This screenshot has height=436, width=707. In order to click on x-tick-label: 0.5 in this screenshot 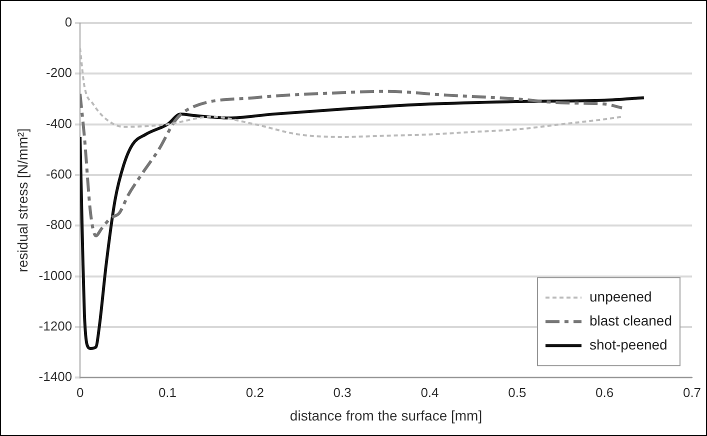, I will do `click(517, 392)`.